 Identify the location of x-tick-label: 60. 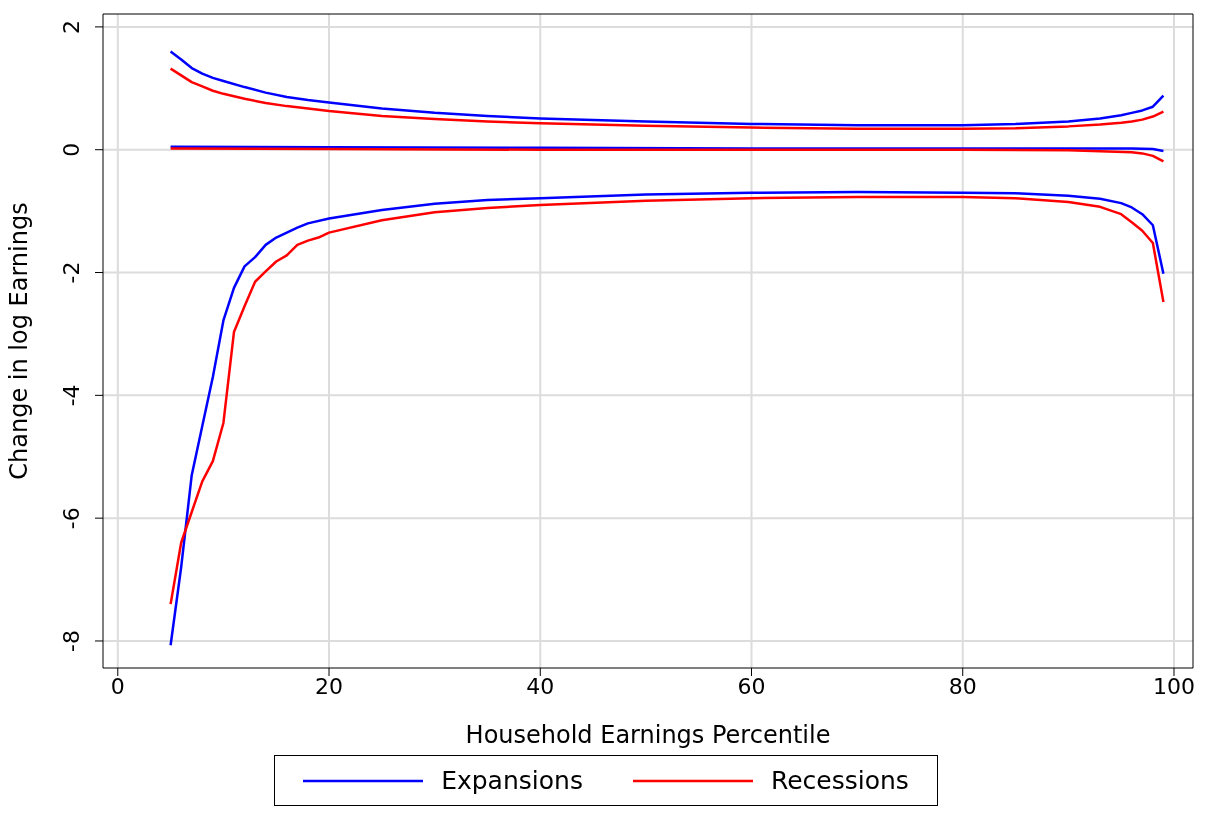
(751, 686).